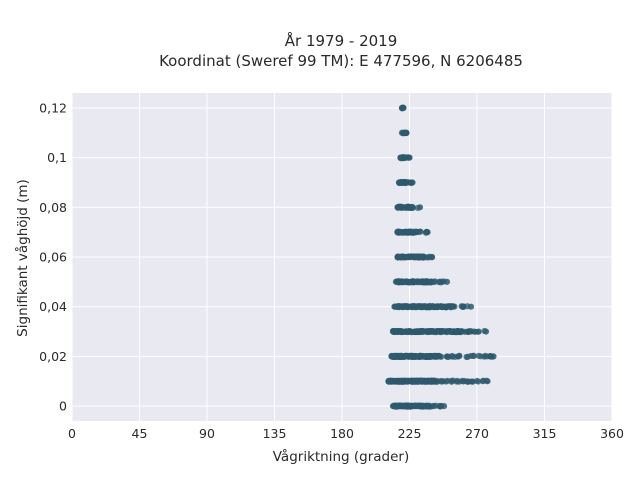 The image size is (640, 480). Describe the element at coordinates (63, 406) in the screenshot. I see `y-tick-label: 0` at that location.